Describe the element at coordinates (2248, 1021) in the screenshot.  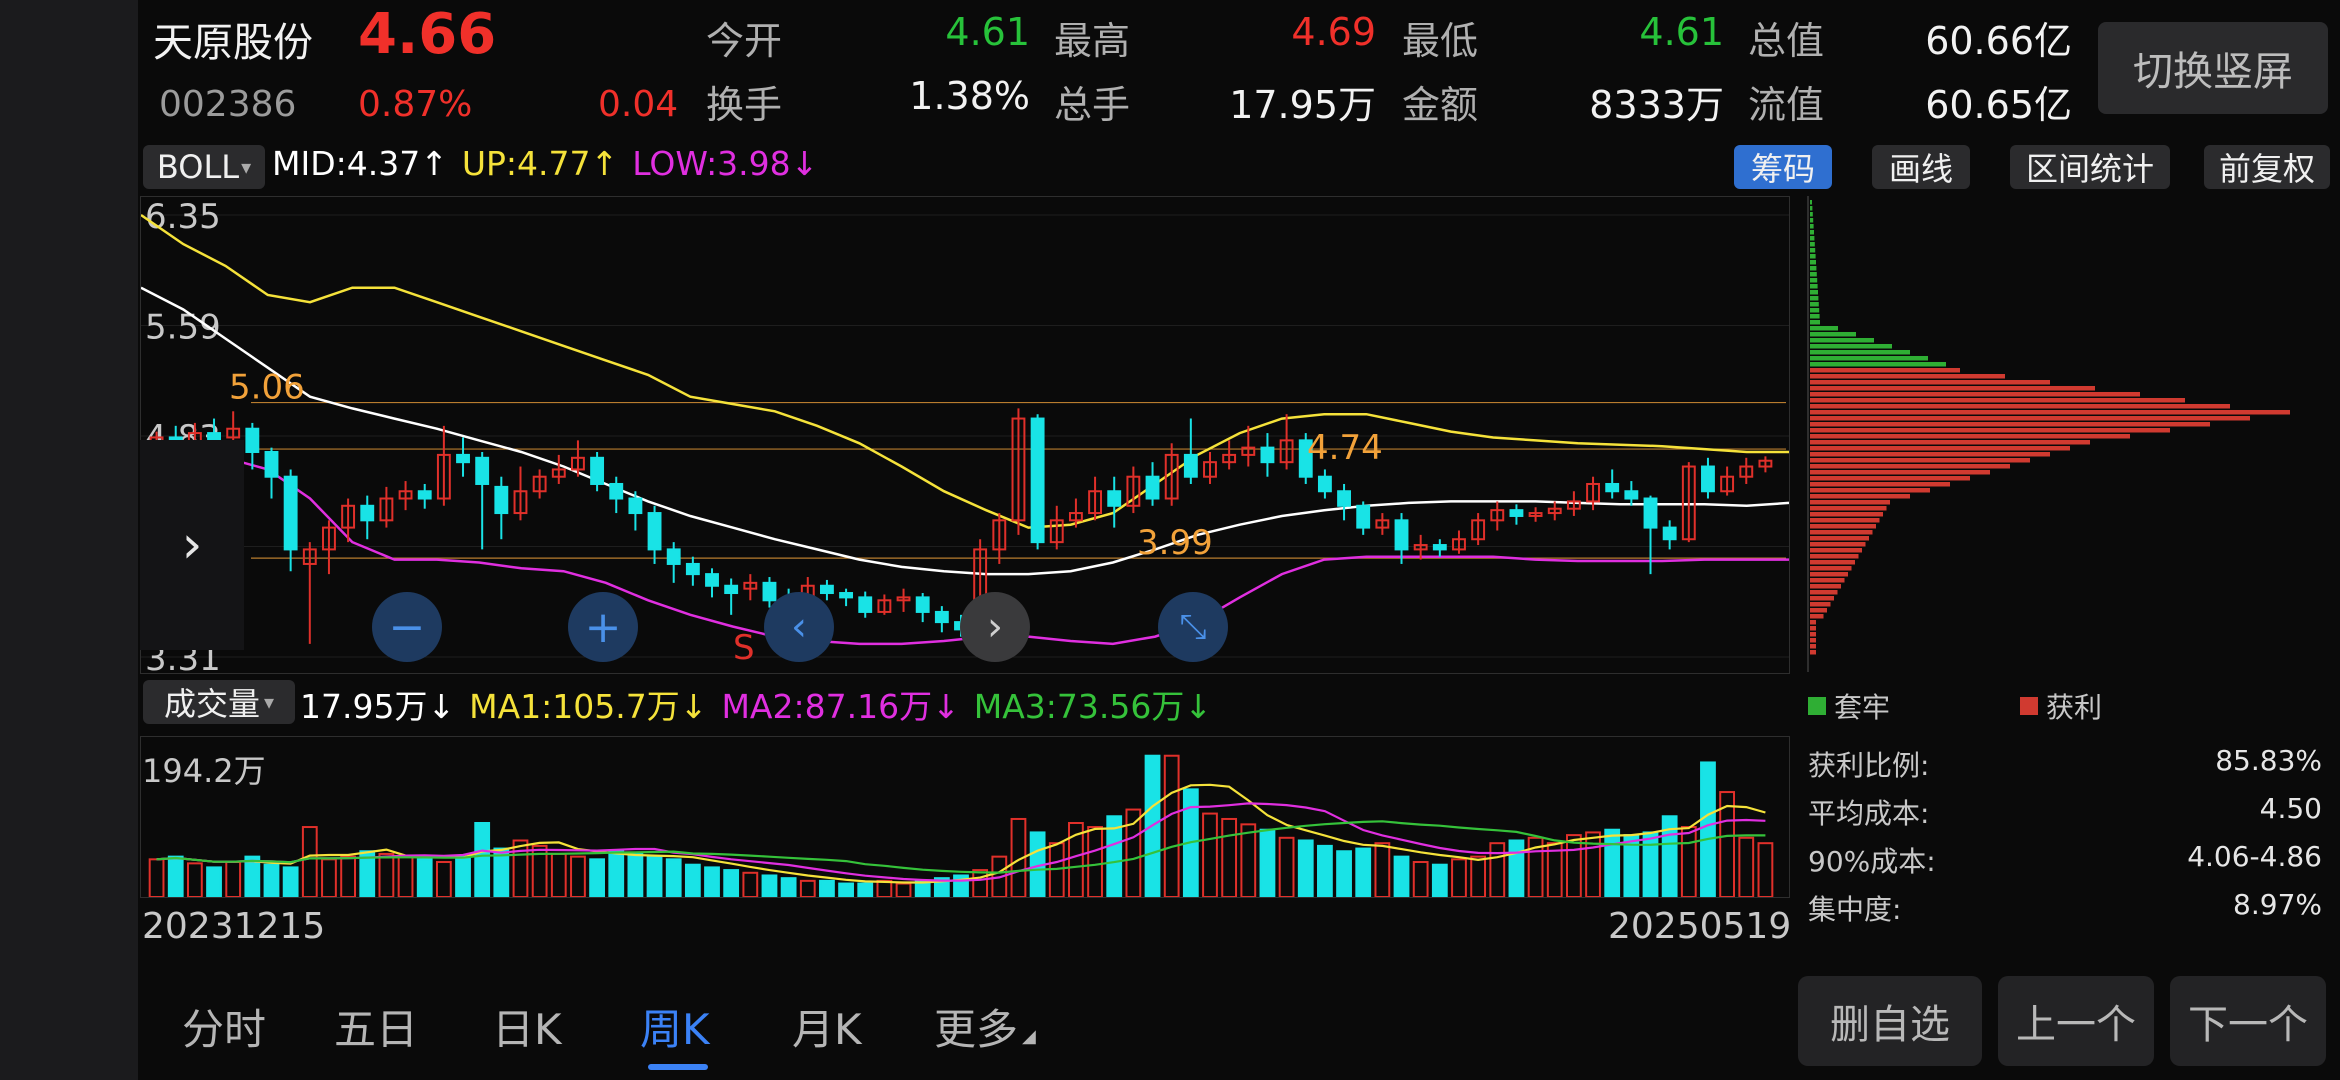
I see `next-stock-button: 下一个` at that location.